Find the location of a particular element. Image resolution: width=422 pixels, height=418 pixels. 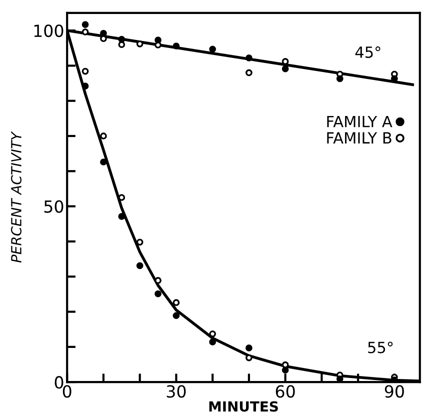

y-tick-label: 0 is located at coordinates (59, 382).